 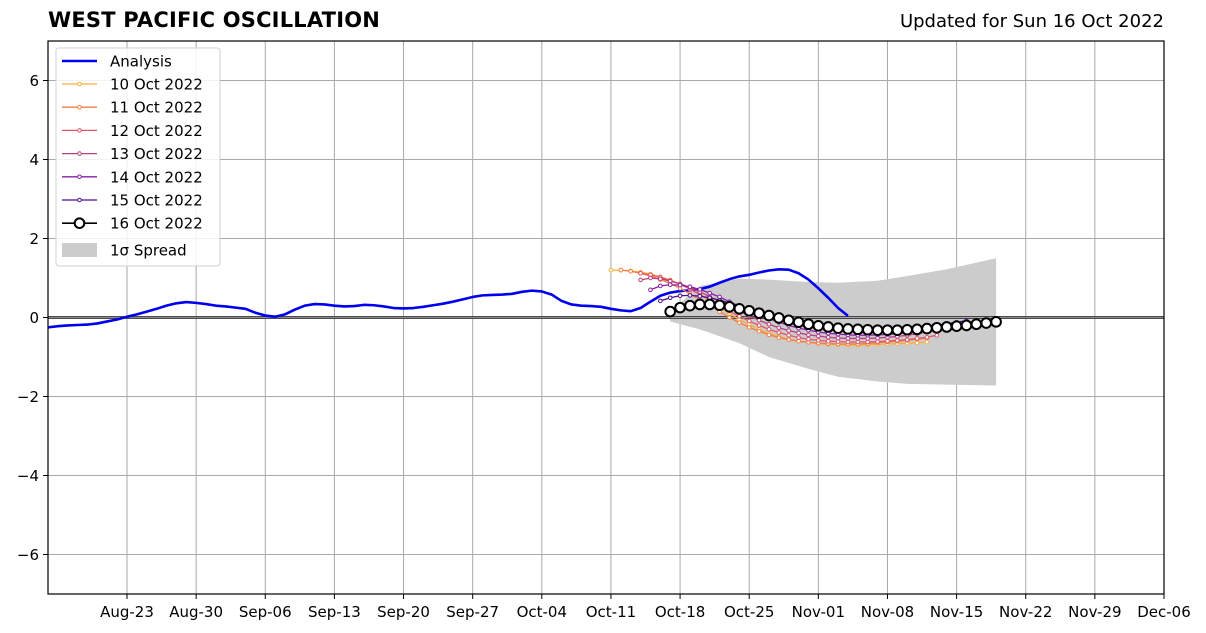 What do you see at coordinates (28, 476) in the screenshot?
I see `y-tick-label: −4` at bounding box center [28, 476].